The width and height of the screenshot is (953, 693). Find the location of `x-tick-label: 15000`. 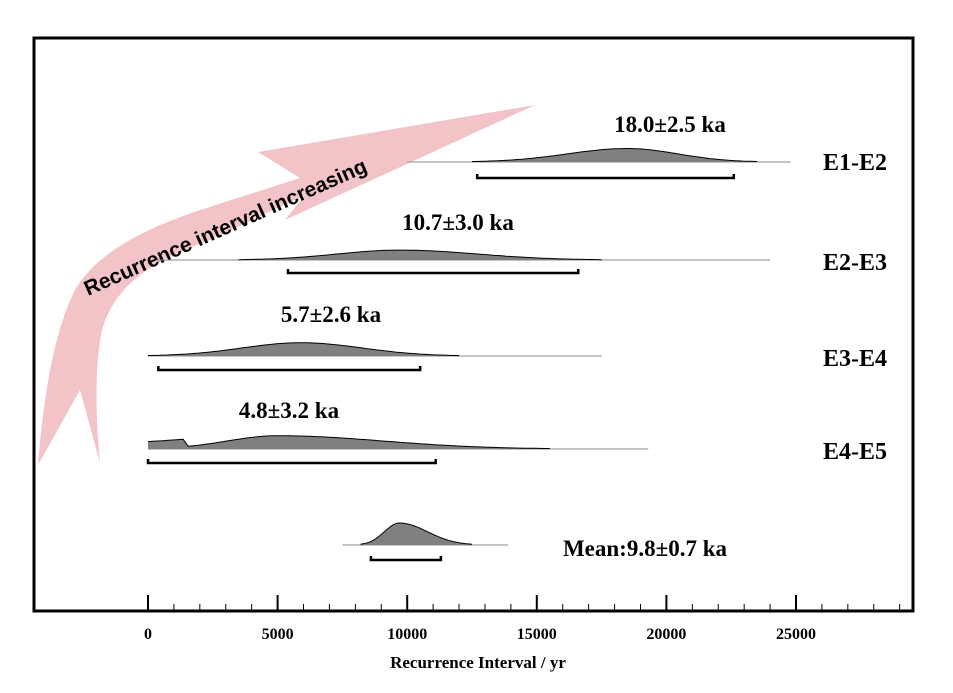

x-tick-label: 15000 is located at coordinates (537, 634).